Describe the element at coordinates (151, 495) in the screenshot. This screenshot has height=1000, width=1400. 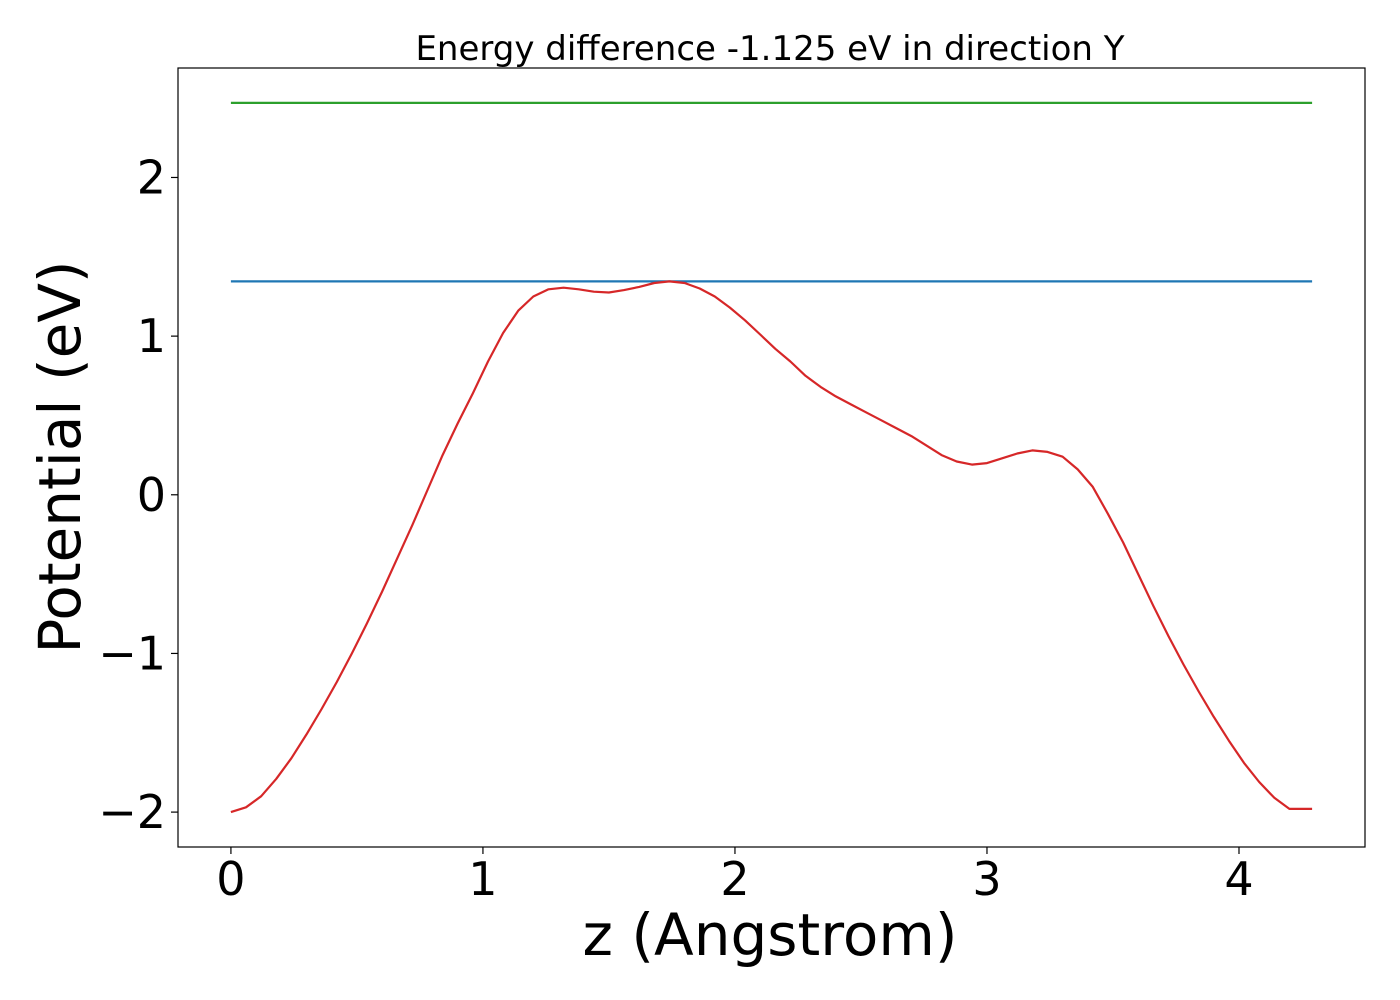
I see `y-tick-label: 0` at that location.